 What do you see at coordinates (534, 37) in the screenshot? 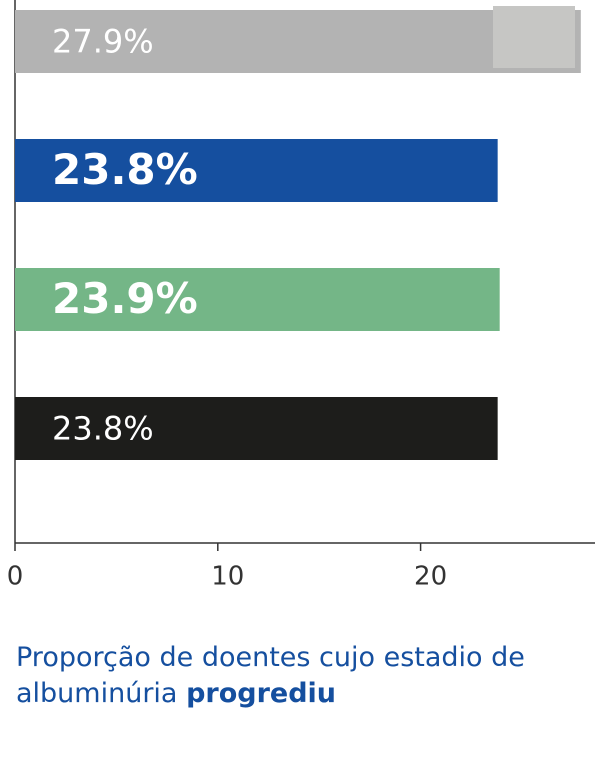
I see `bar-highlight` at bounding box center [534, 37].